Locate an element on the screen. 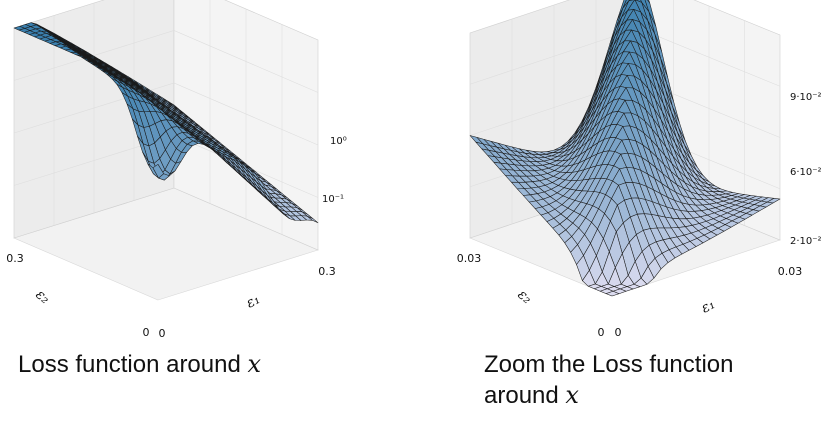  x-tick-label-max: 0.03 is located at coordinates (790, 271).